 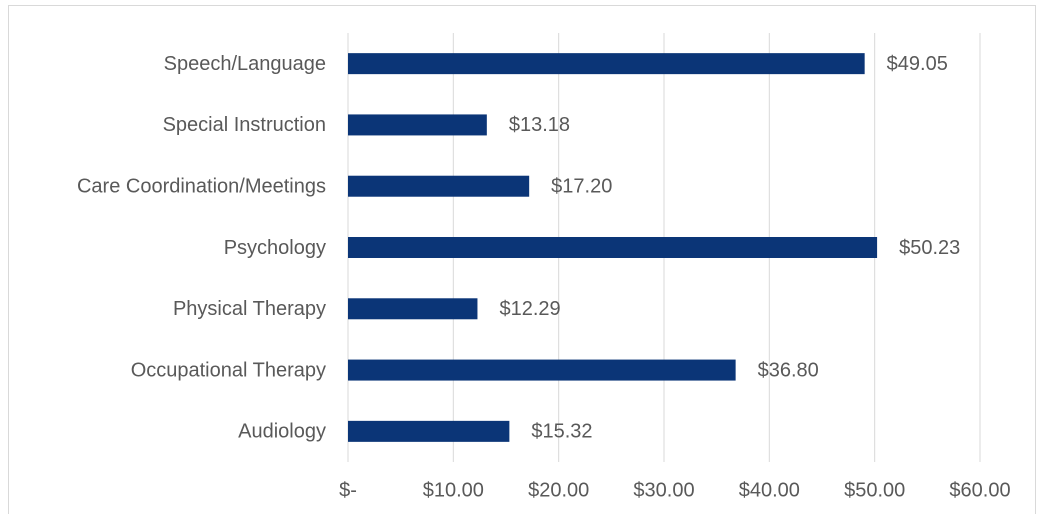 I want to click on y-tick-label: Physical Therapy, so click(x=249, y=309).